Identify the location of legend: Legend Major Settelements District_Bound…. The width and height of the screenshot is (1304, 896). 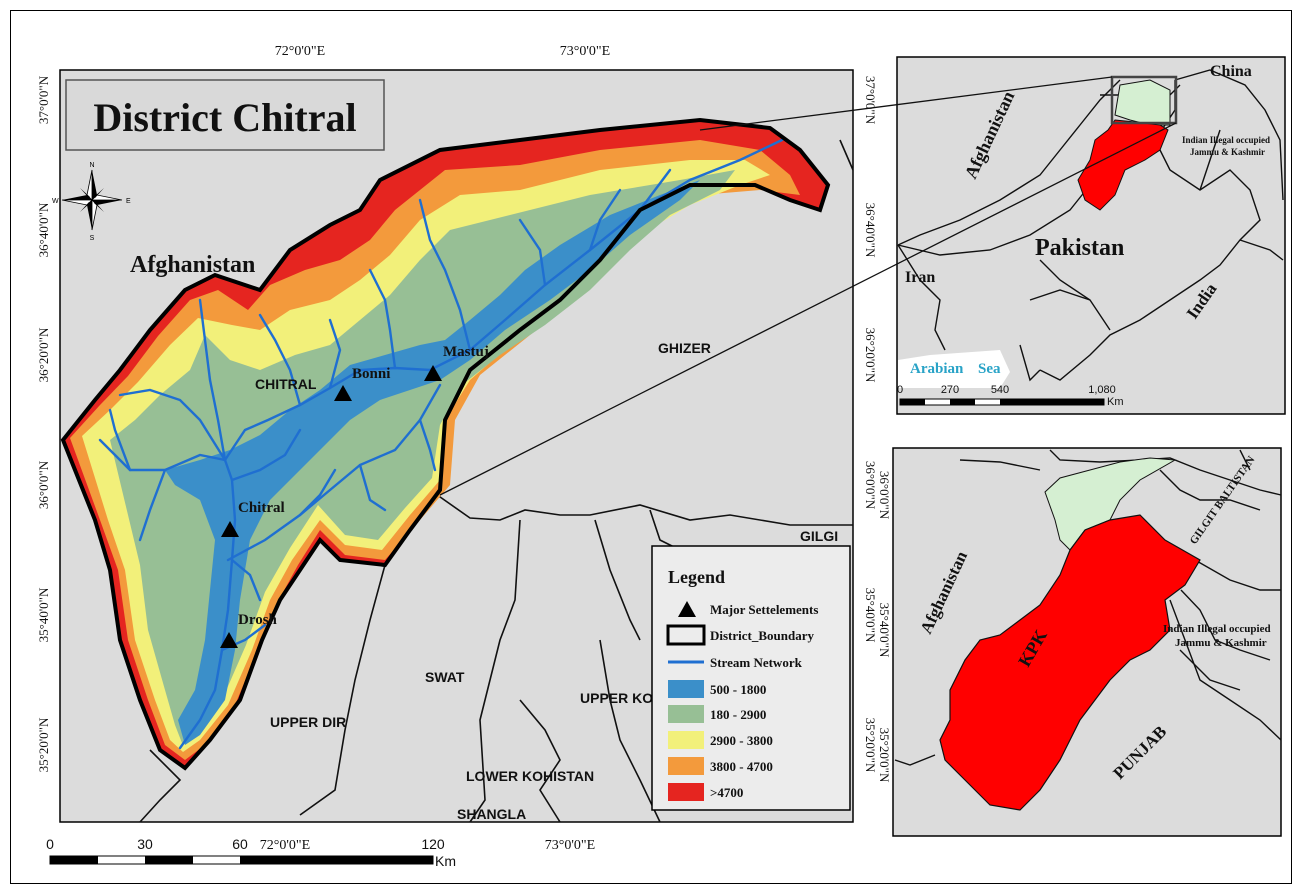
(751, 678).